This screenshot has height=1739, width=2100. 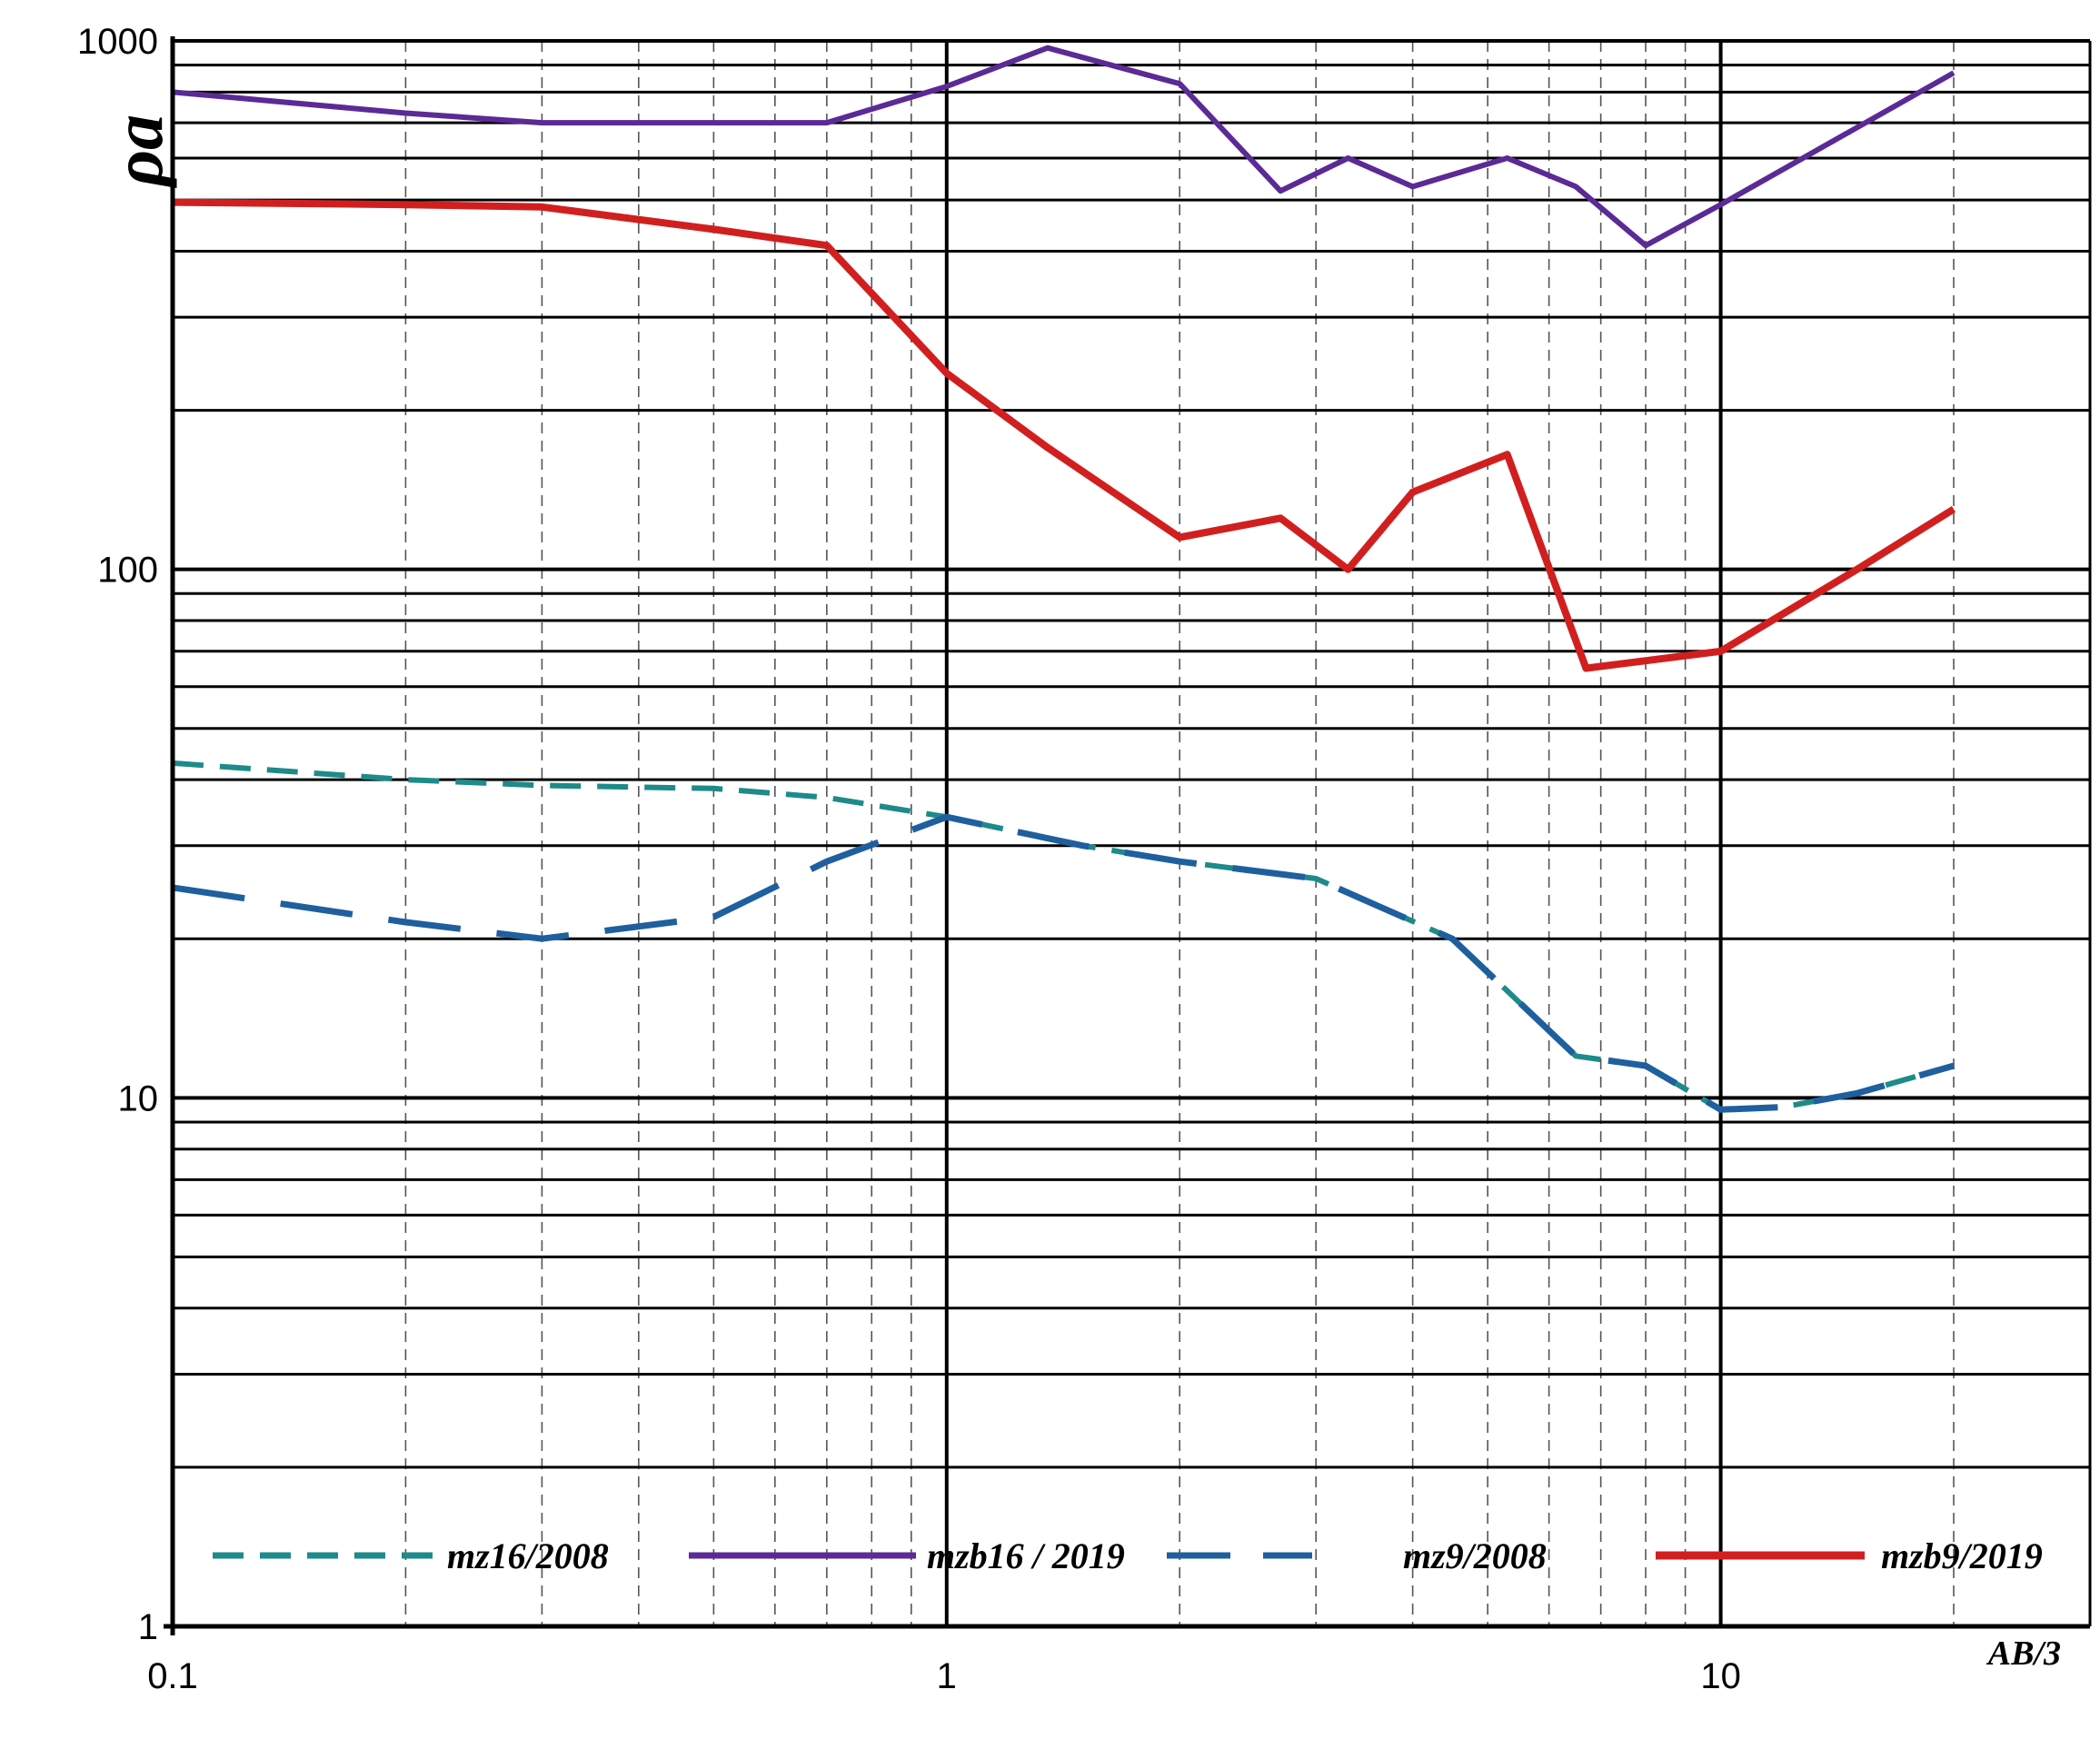 I want to click on y-tick-label: 1, so click(x=148, y=1627).